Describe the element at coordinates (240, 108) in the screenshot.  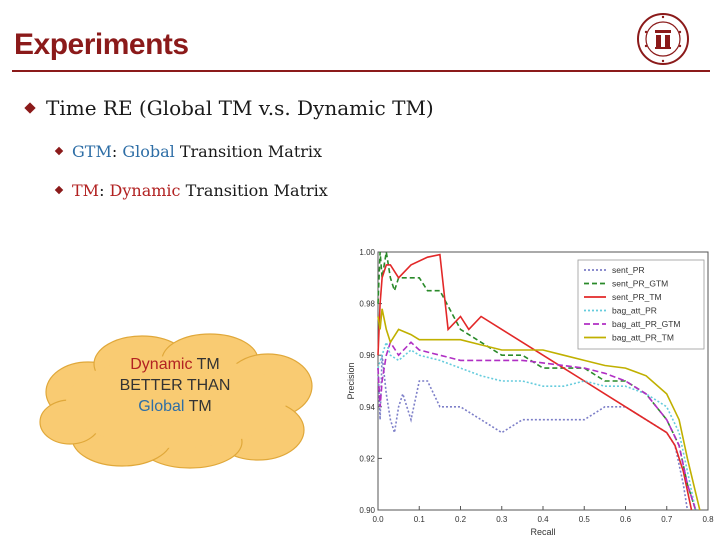
I see `bullet-main-text: Time RE (Global TM v.s. Dynamic TM)` at that location.